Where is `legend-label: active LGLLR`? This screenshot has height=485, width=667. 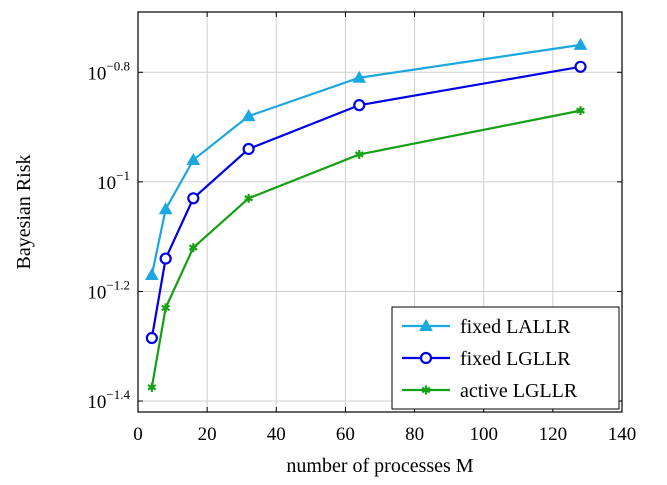
legend-label: active LGLLR is located at coordinates (519, 391).